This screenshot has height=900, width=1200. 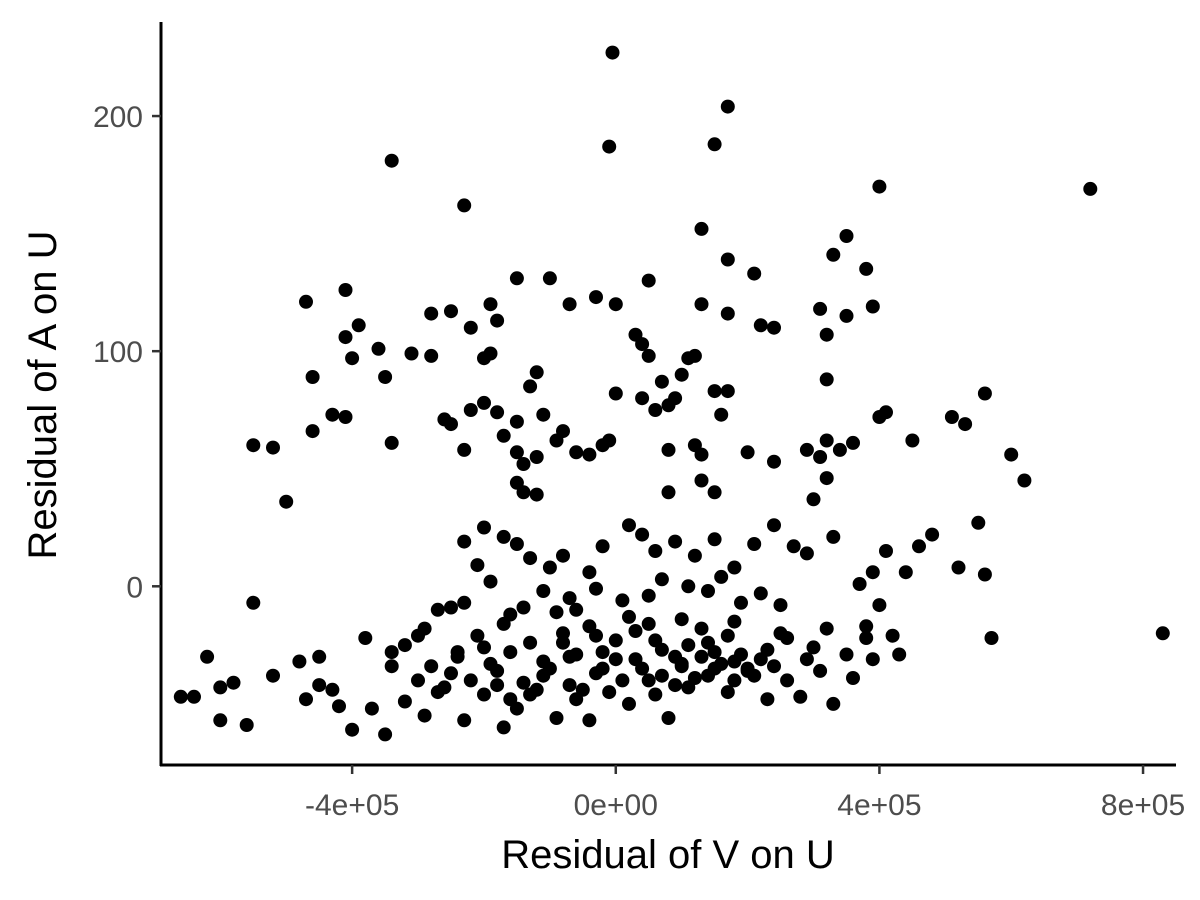 I want to click on x-tick-label: 8e+05, so click(x=1143, y=805).